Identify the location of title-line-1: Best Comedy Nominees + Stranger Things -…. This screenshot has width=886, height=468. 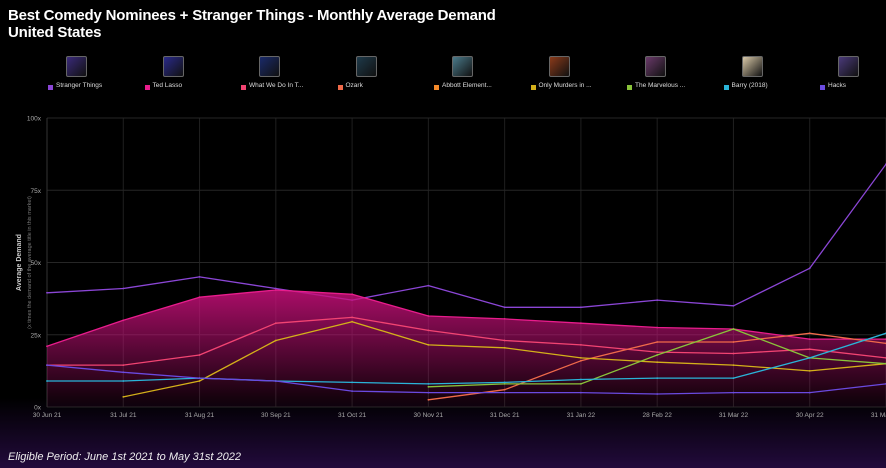
(252, 15).